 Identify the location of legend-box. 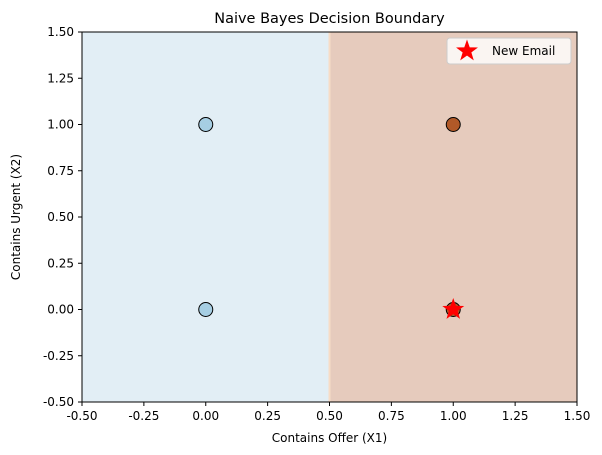
(509, 51).